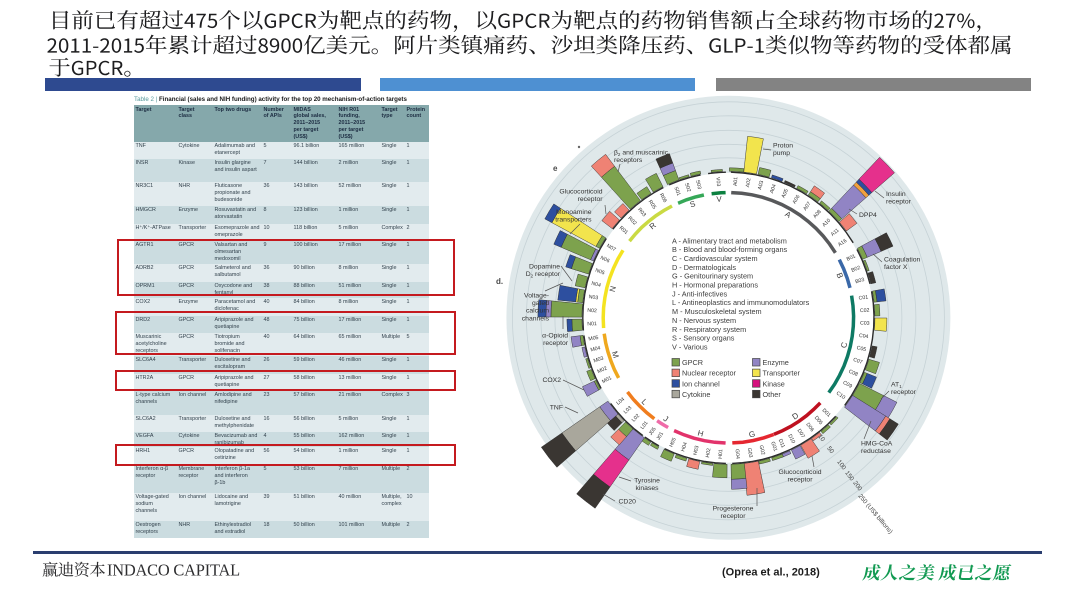 The image size is (1080, 607). Describe the element at coordinates (876, 451) in the screenshot. I see `svg-text: reductase` at that location.